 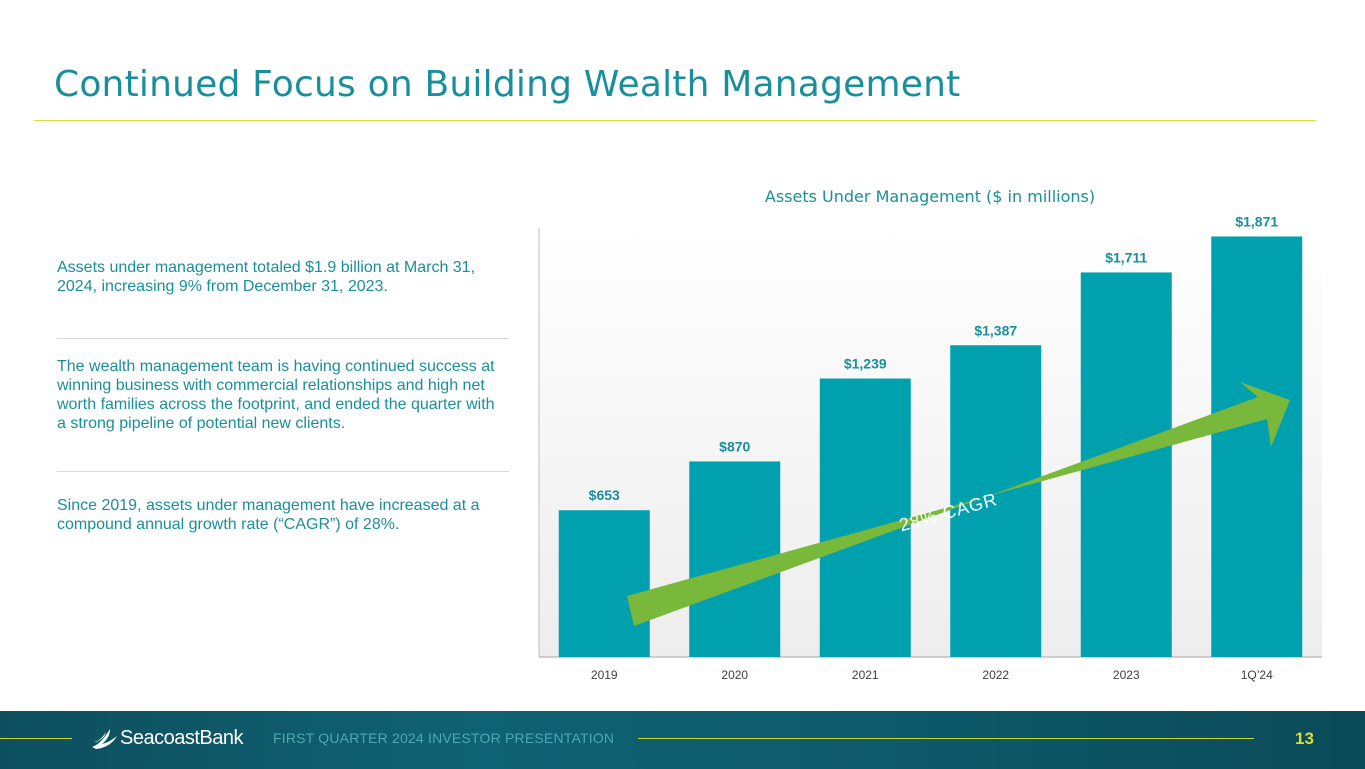 What do you see at coordinates (181, 737) in the screenshot?
I see `brand-name: SeacoastBank` at bounding box center [181, 737].